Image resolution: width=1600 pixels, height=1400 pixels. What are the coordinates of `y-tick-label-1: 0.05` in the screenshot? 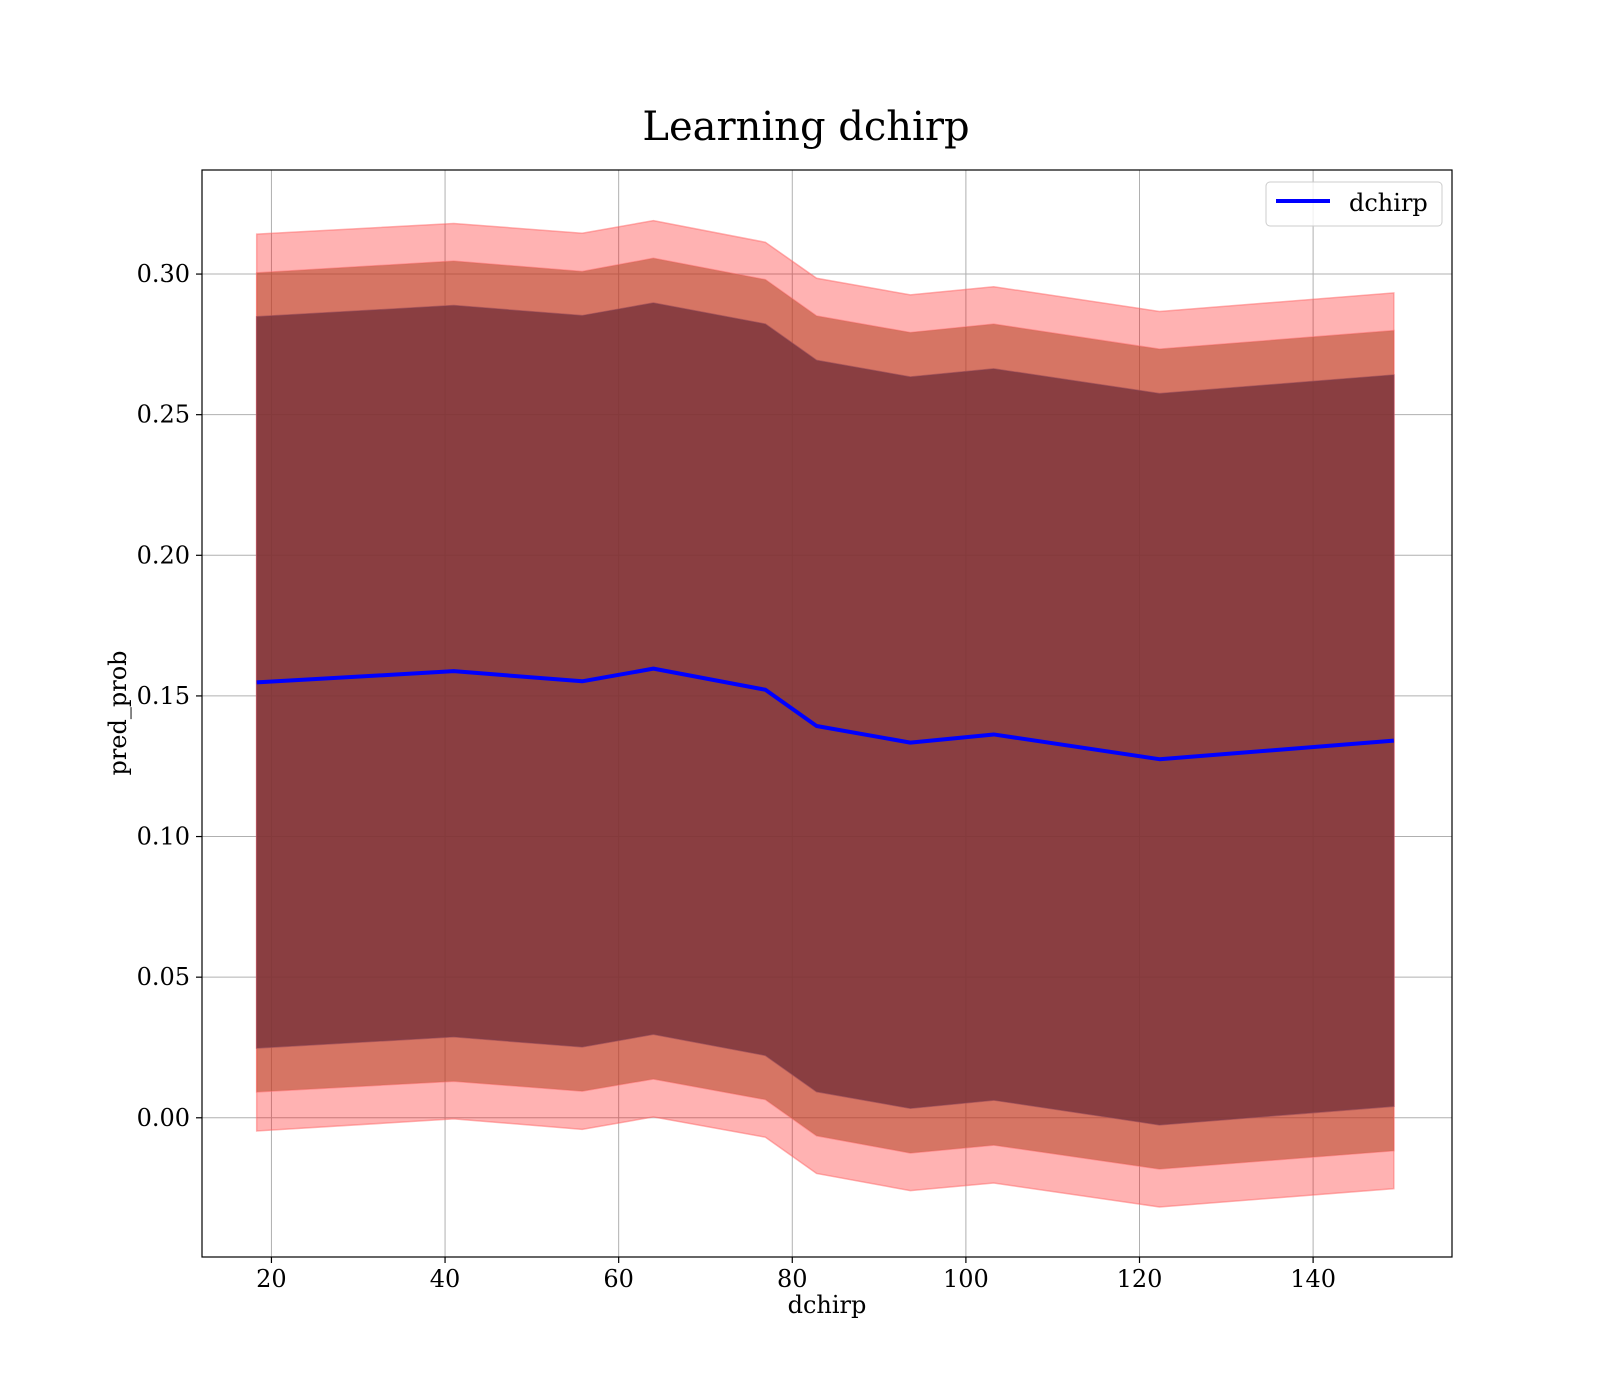 It's located at (163, 977).